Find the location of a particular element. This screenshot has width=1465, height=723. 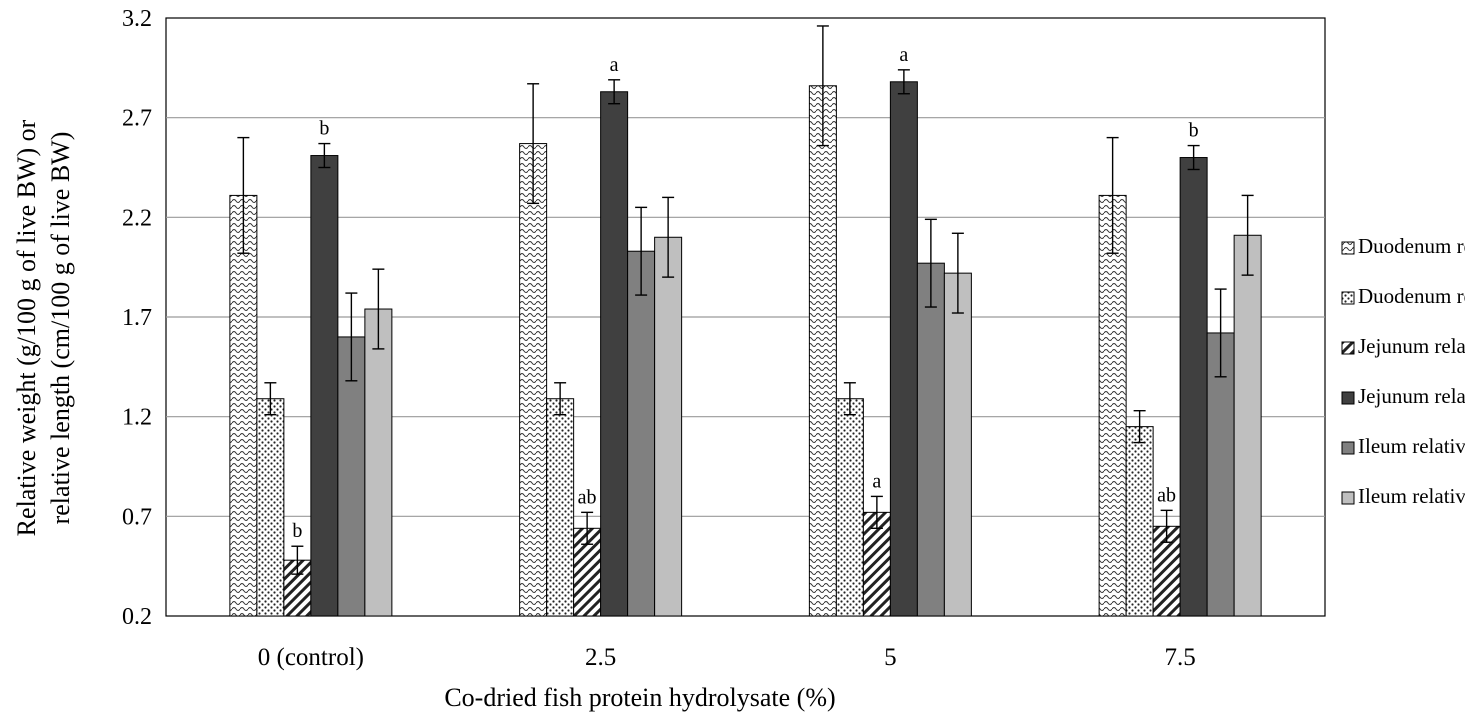

legend-item: Duodenum relative weight is located at coordinates (1403, 246).